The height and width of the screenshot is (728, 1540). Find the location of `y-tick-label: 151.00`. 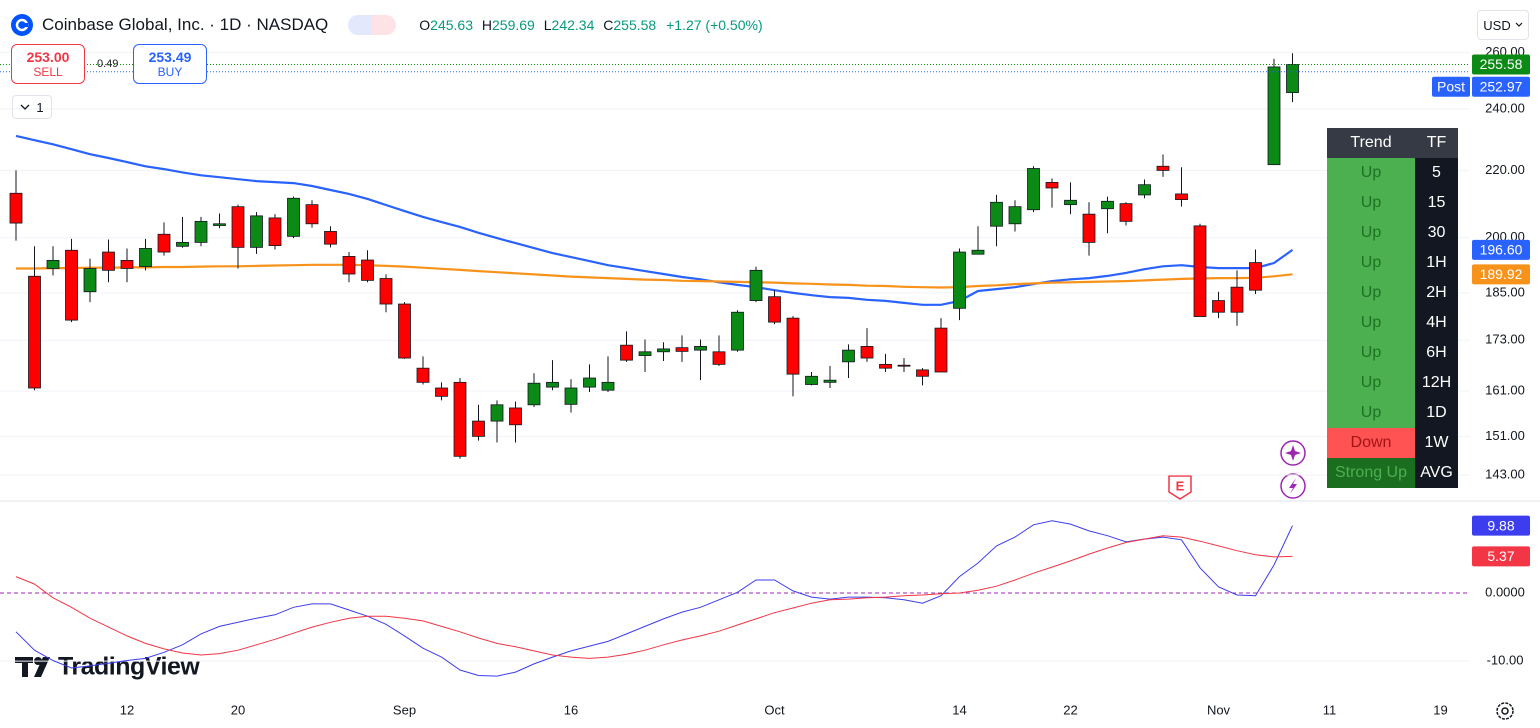

y-tick-label: 151.00 is located at coordinates (1505, 435).